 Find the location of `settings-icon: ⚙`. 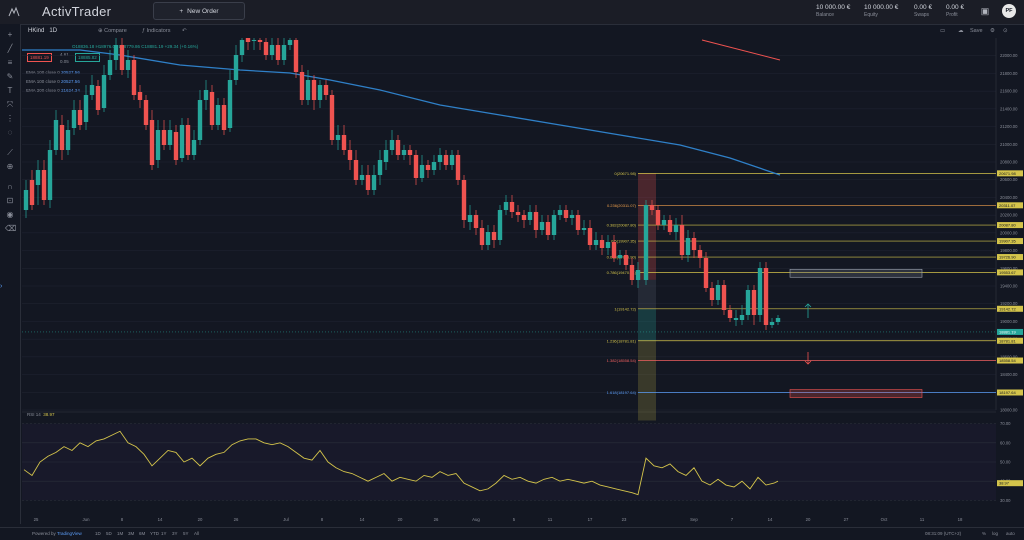

settings-icon: ⚙ is located at coordinates (992, 31).